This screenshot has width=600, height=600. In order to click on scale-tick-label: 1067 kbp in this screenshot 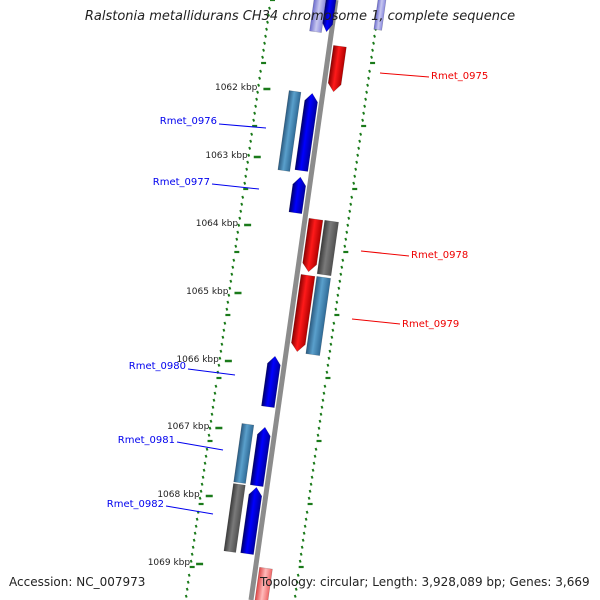, I will do `click(188, 427)`.